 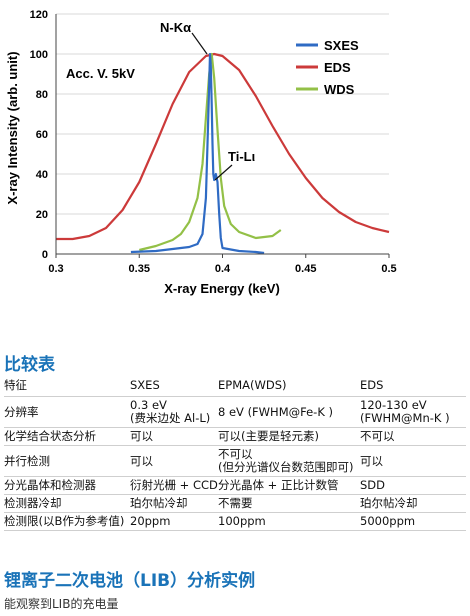 I want to click on series-line-sxes, so click(x=197, y=153).